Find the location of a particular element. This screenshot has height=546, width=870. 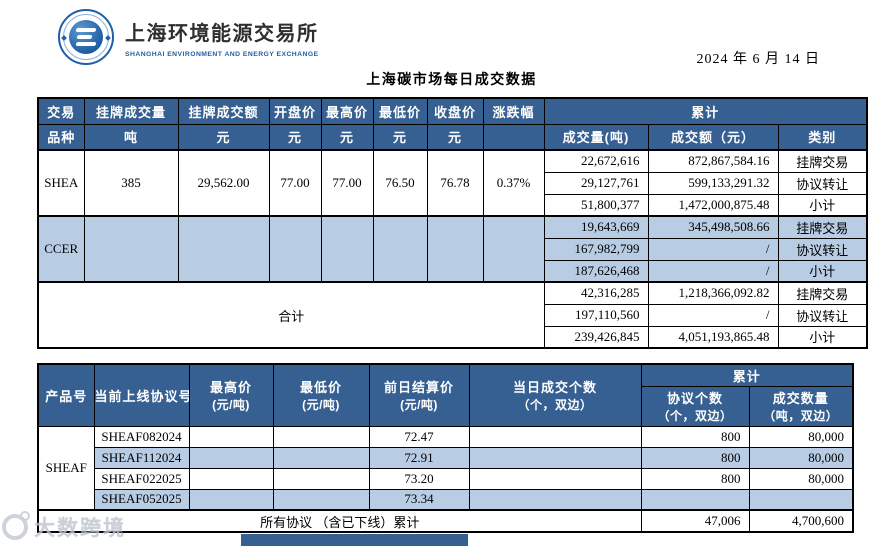

header-product-line1: 交易 is located at coordinates (61, 111).